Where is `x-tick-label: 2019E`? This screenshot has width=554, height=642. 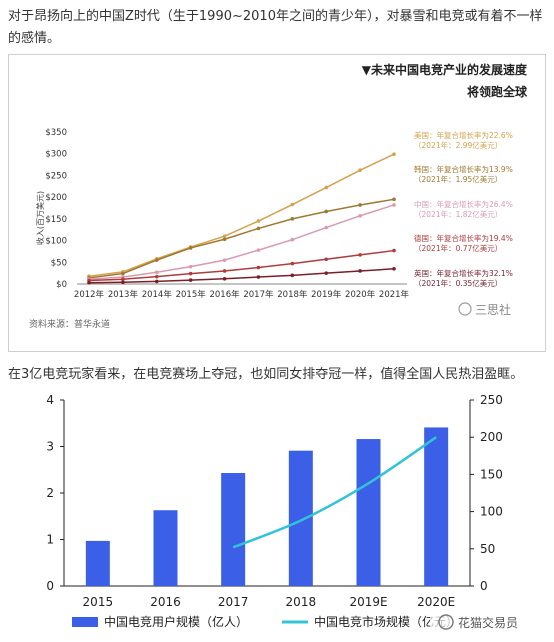 x-tick-label: 2019E is located at coordinates (368, 602).